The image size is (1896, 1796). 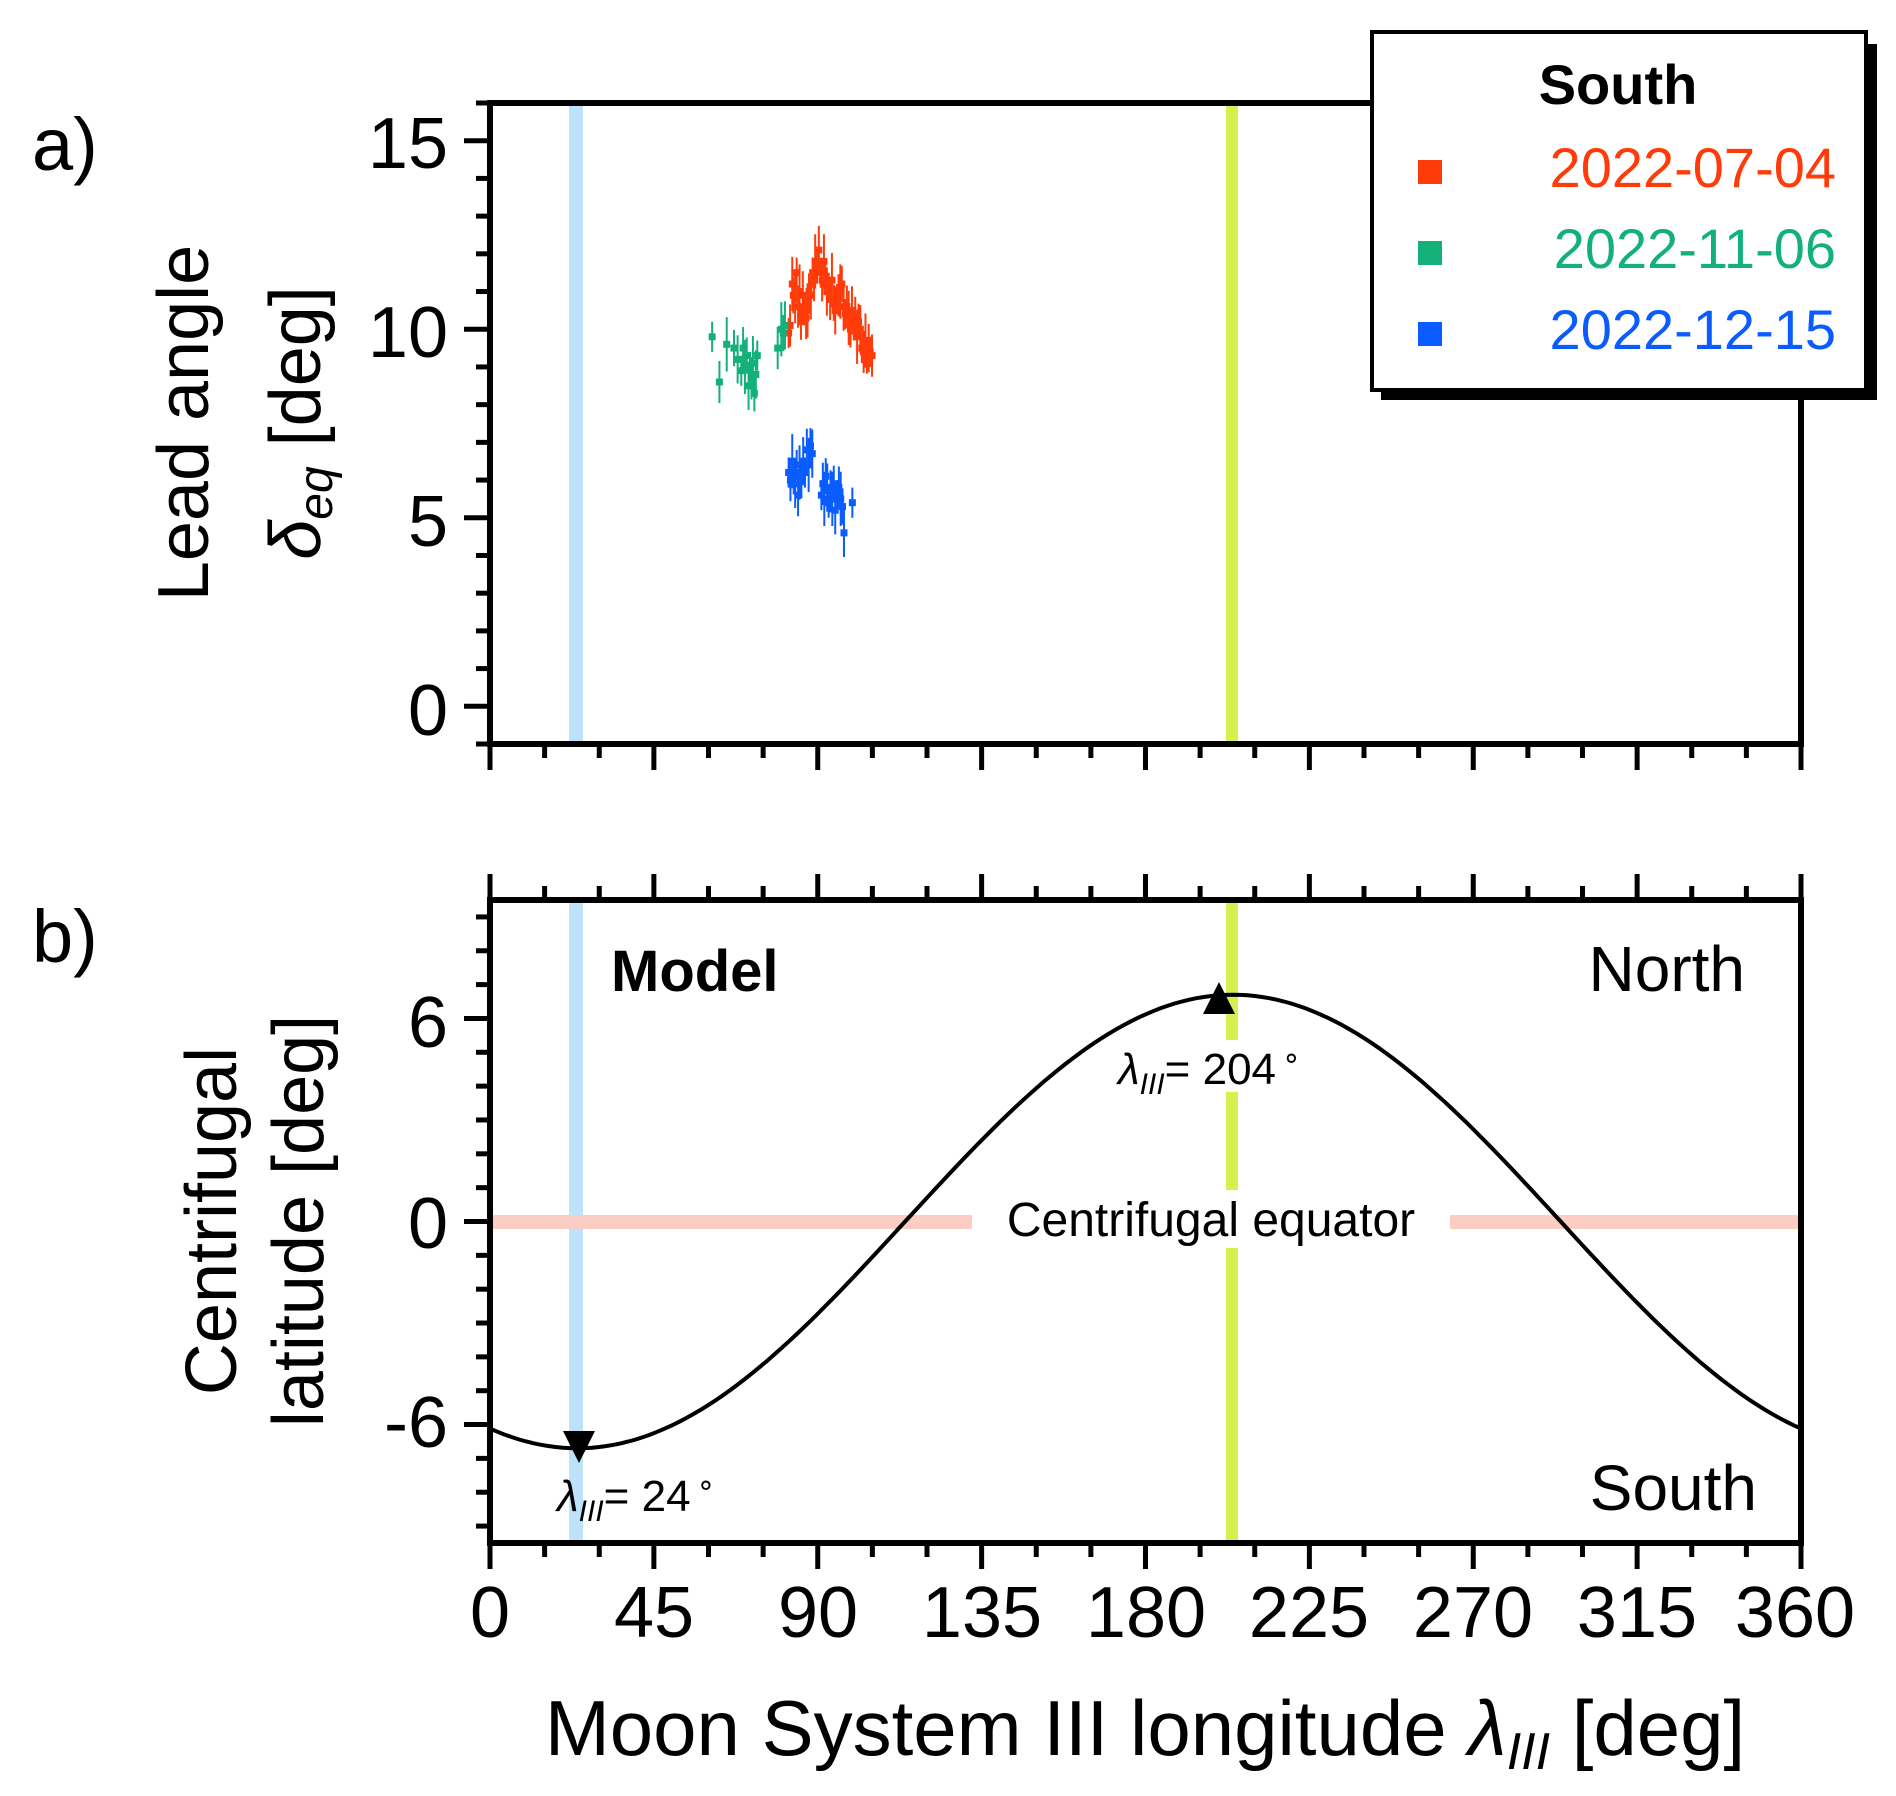 I want to click on panel-a-ylabel-unit: [deg], so click(x=296, y=376).